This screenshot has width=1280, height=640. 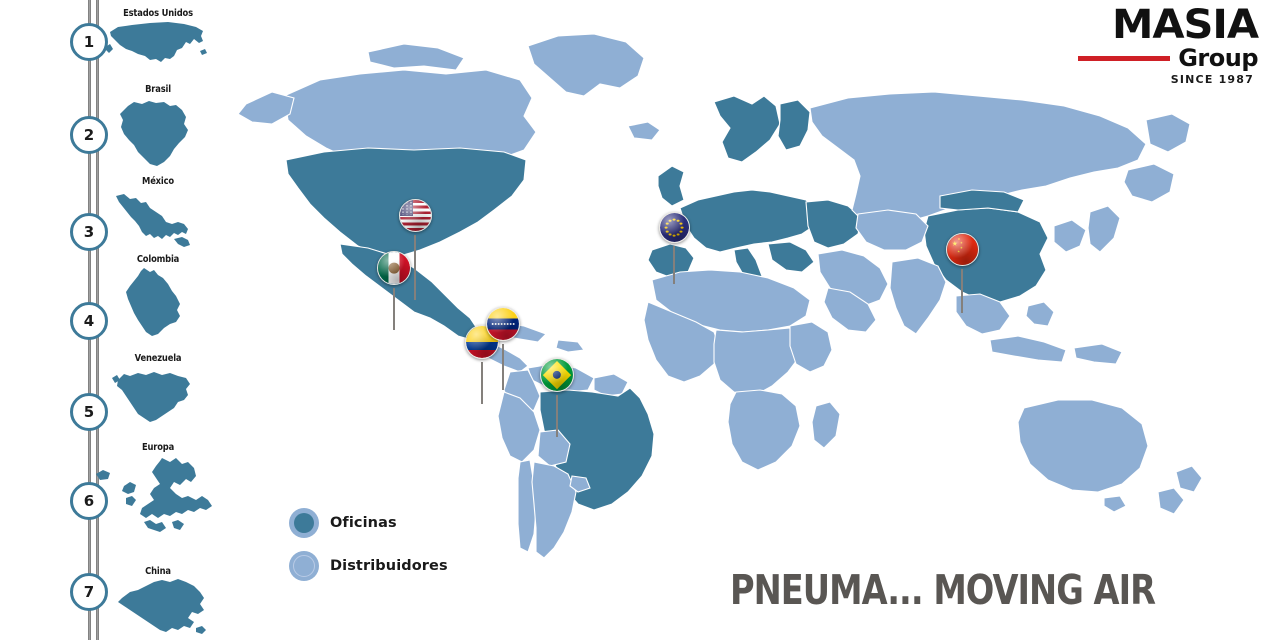 I want to click on region-western-europe, so click(x=749, y=221).